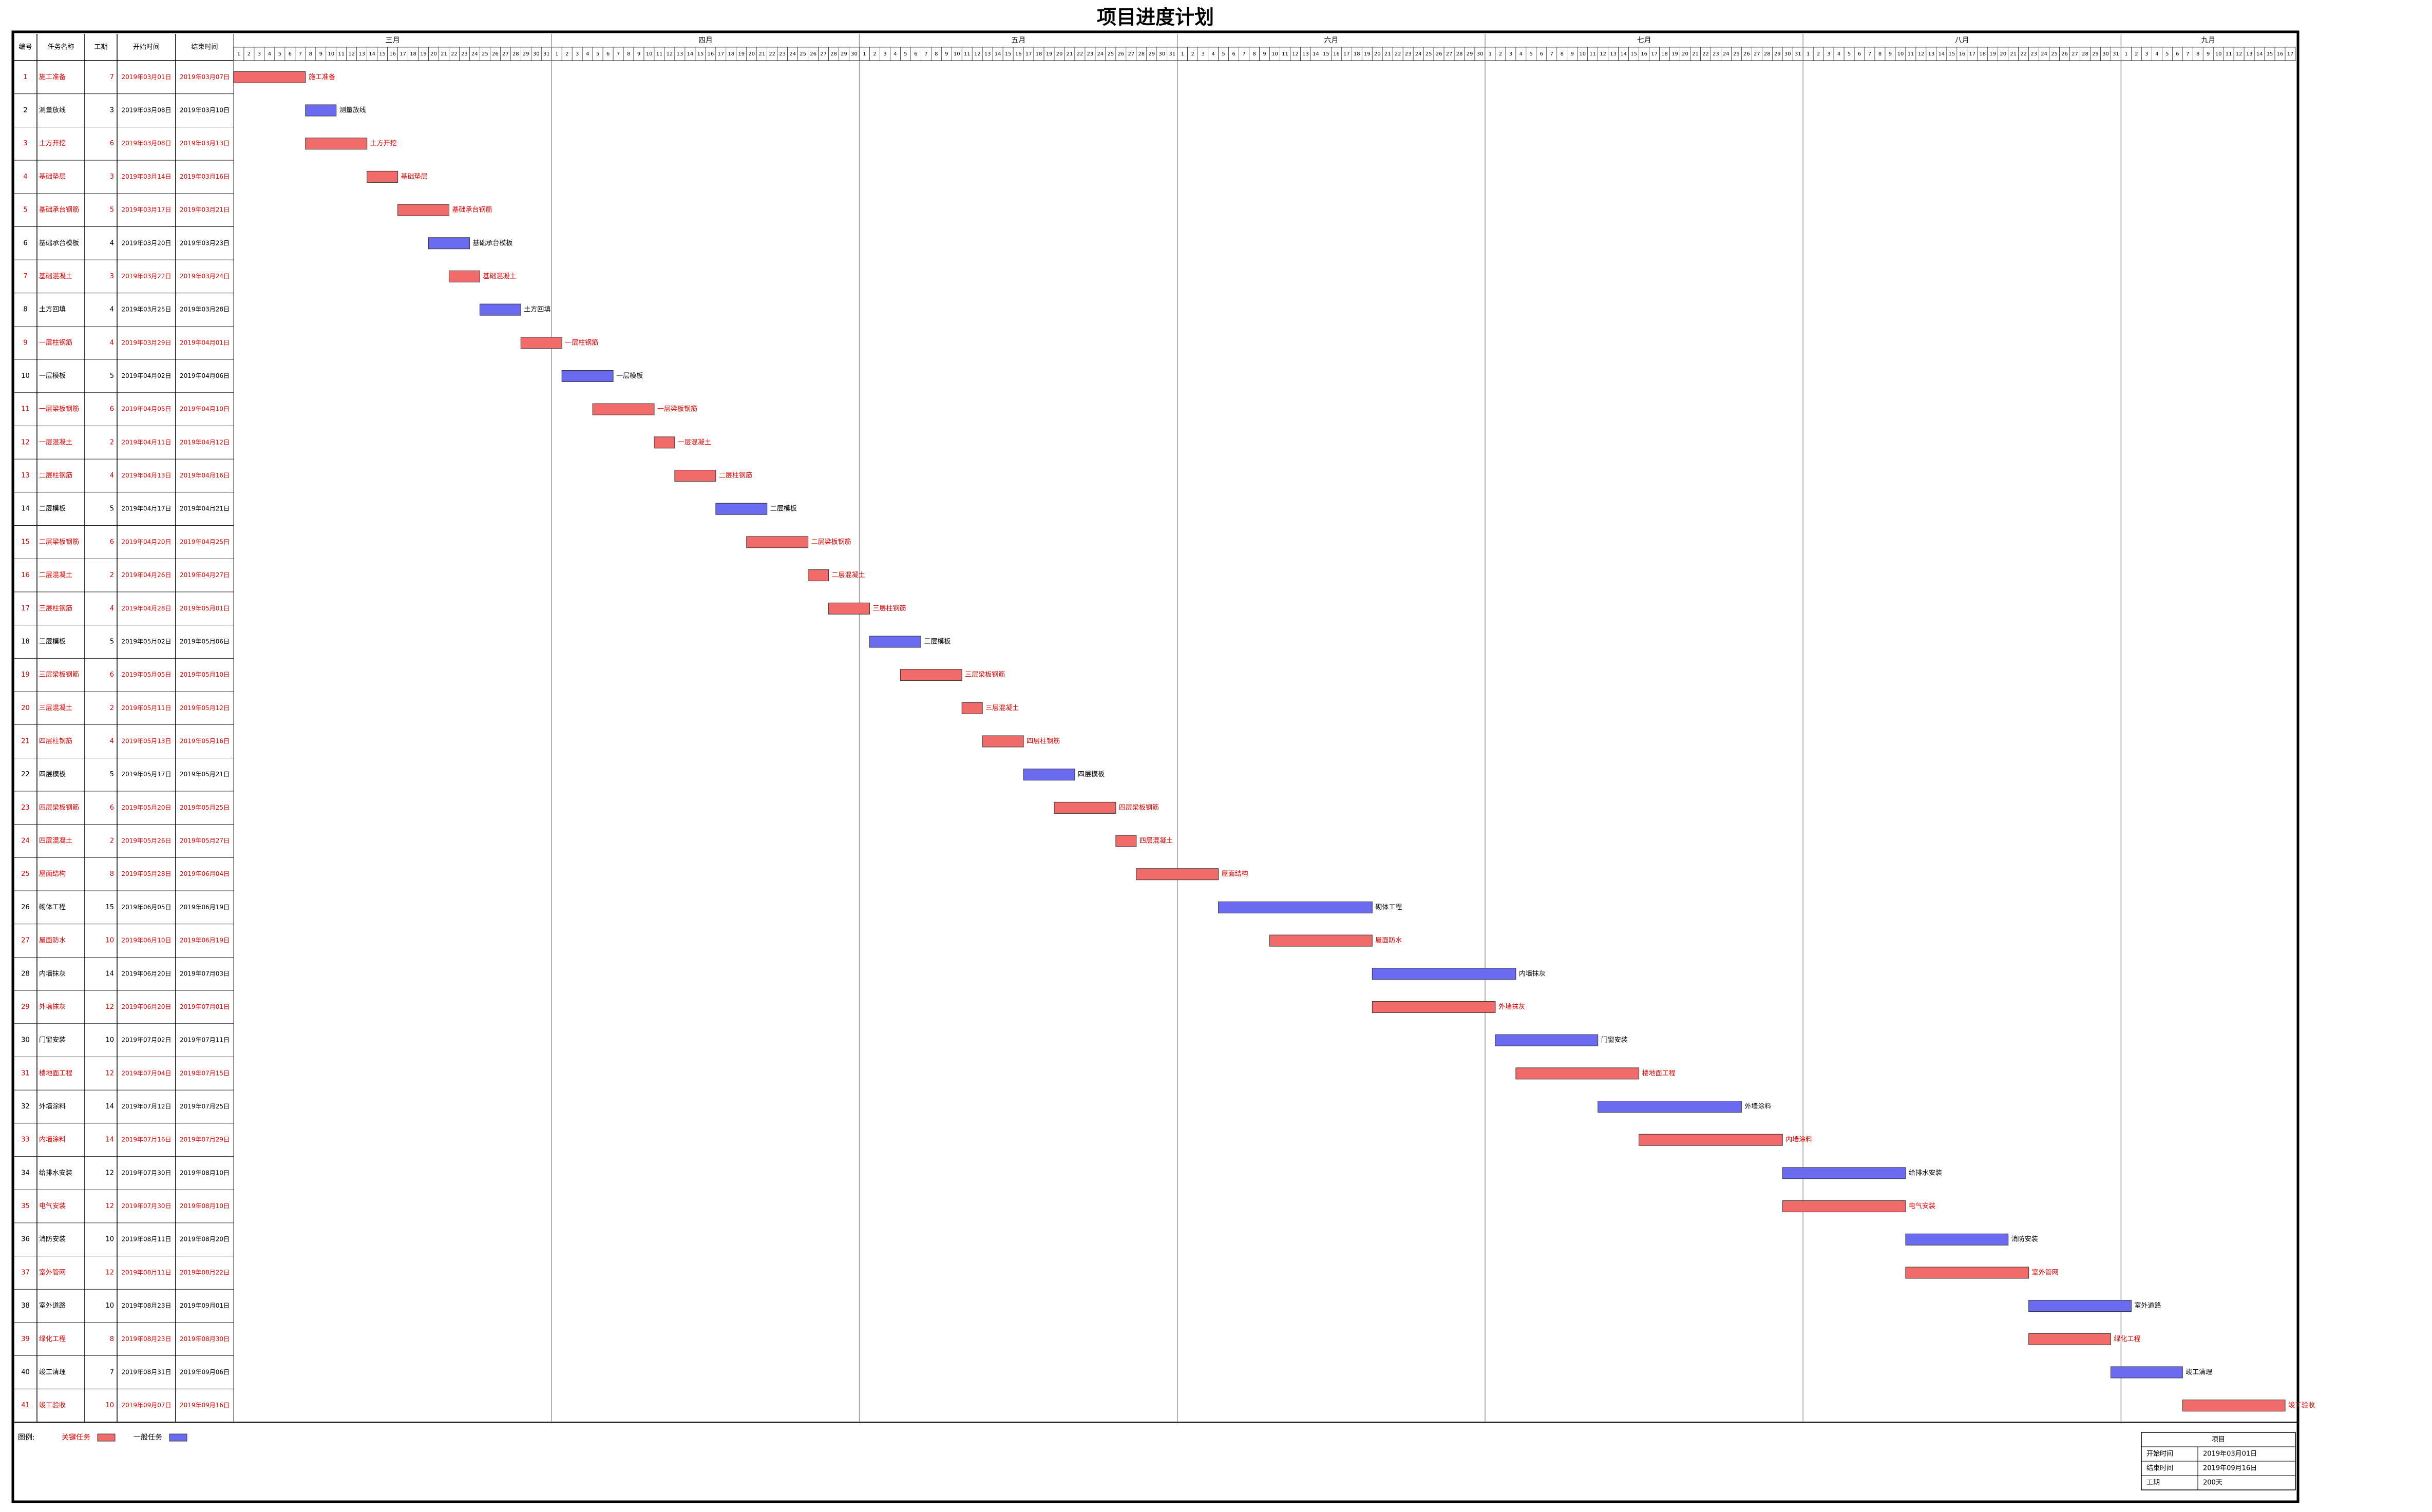 The height and width of the screenshot is (1512, 2432). Describe the element at coordinates (25, 542) in the screenshot. I see `task-id: 15` at that location.